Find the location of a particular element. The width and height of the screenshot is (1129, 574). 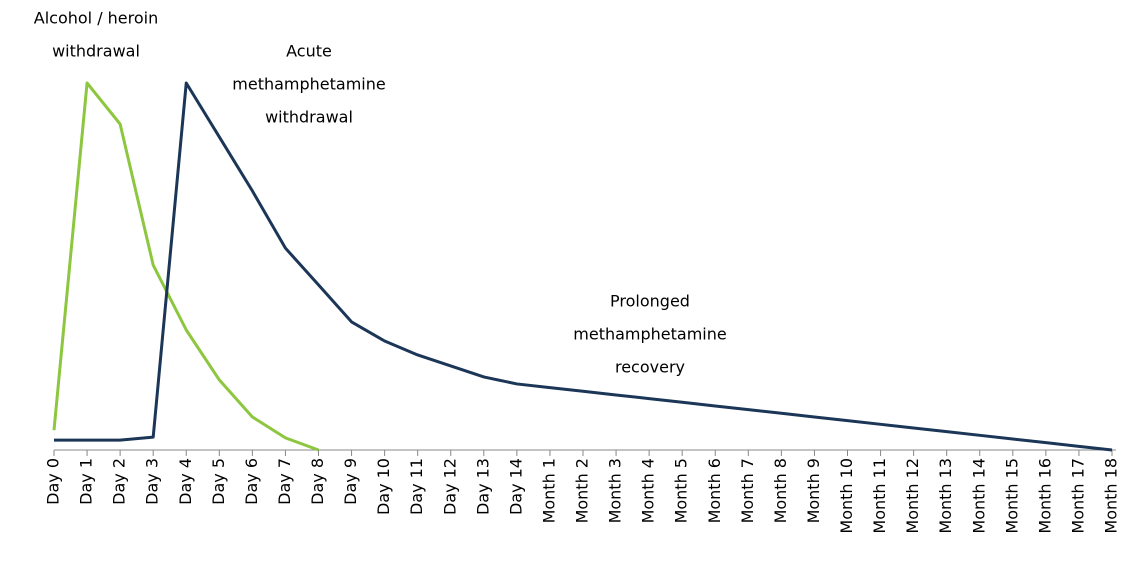

x-tick-label: Month 3 is located at coordinates (615, 490).